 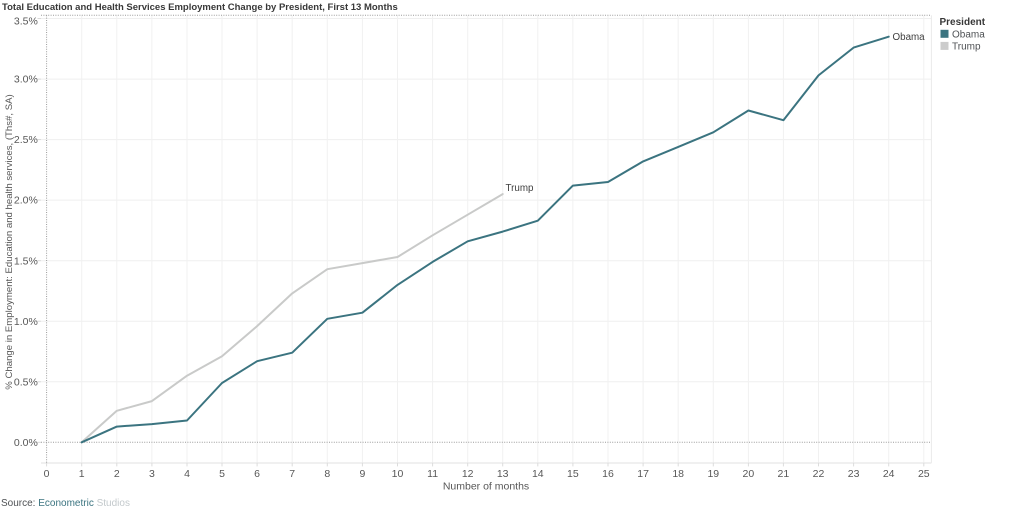 What do you see at coordinates (257, 474) in the screenshot?
I see `svg-text: 6` at bounding box center [257, 474].